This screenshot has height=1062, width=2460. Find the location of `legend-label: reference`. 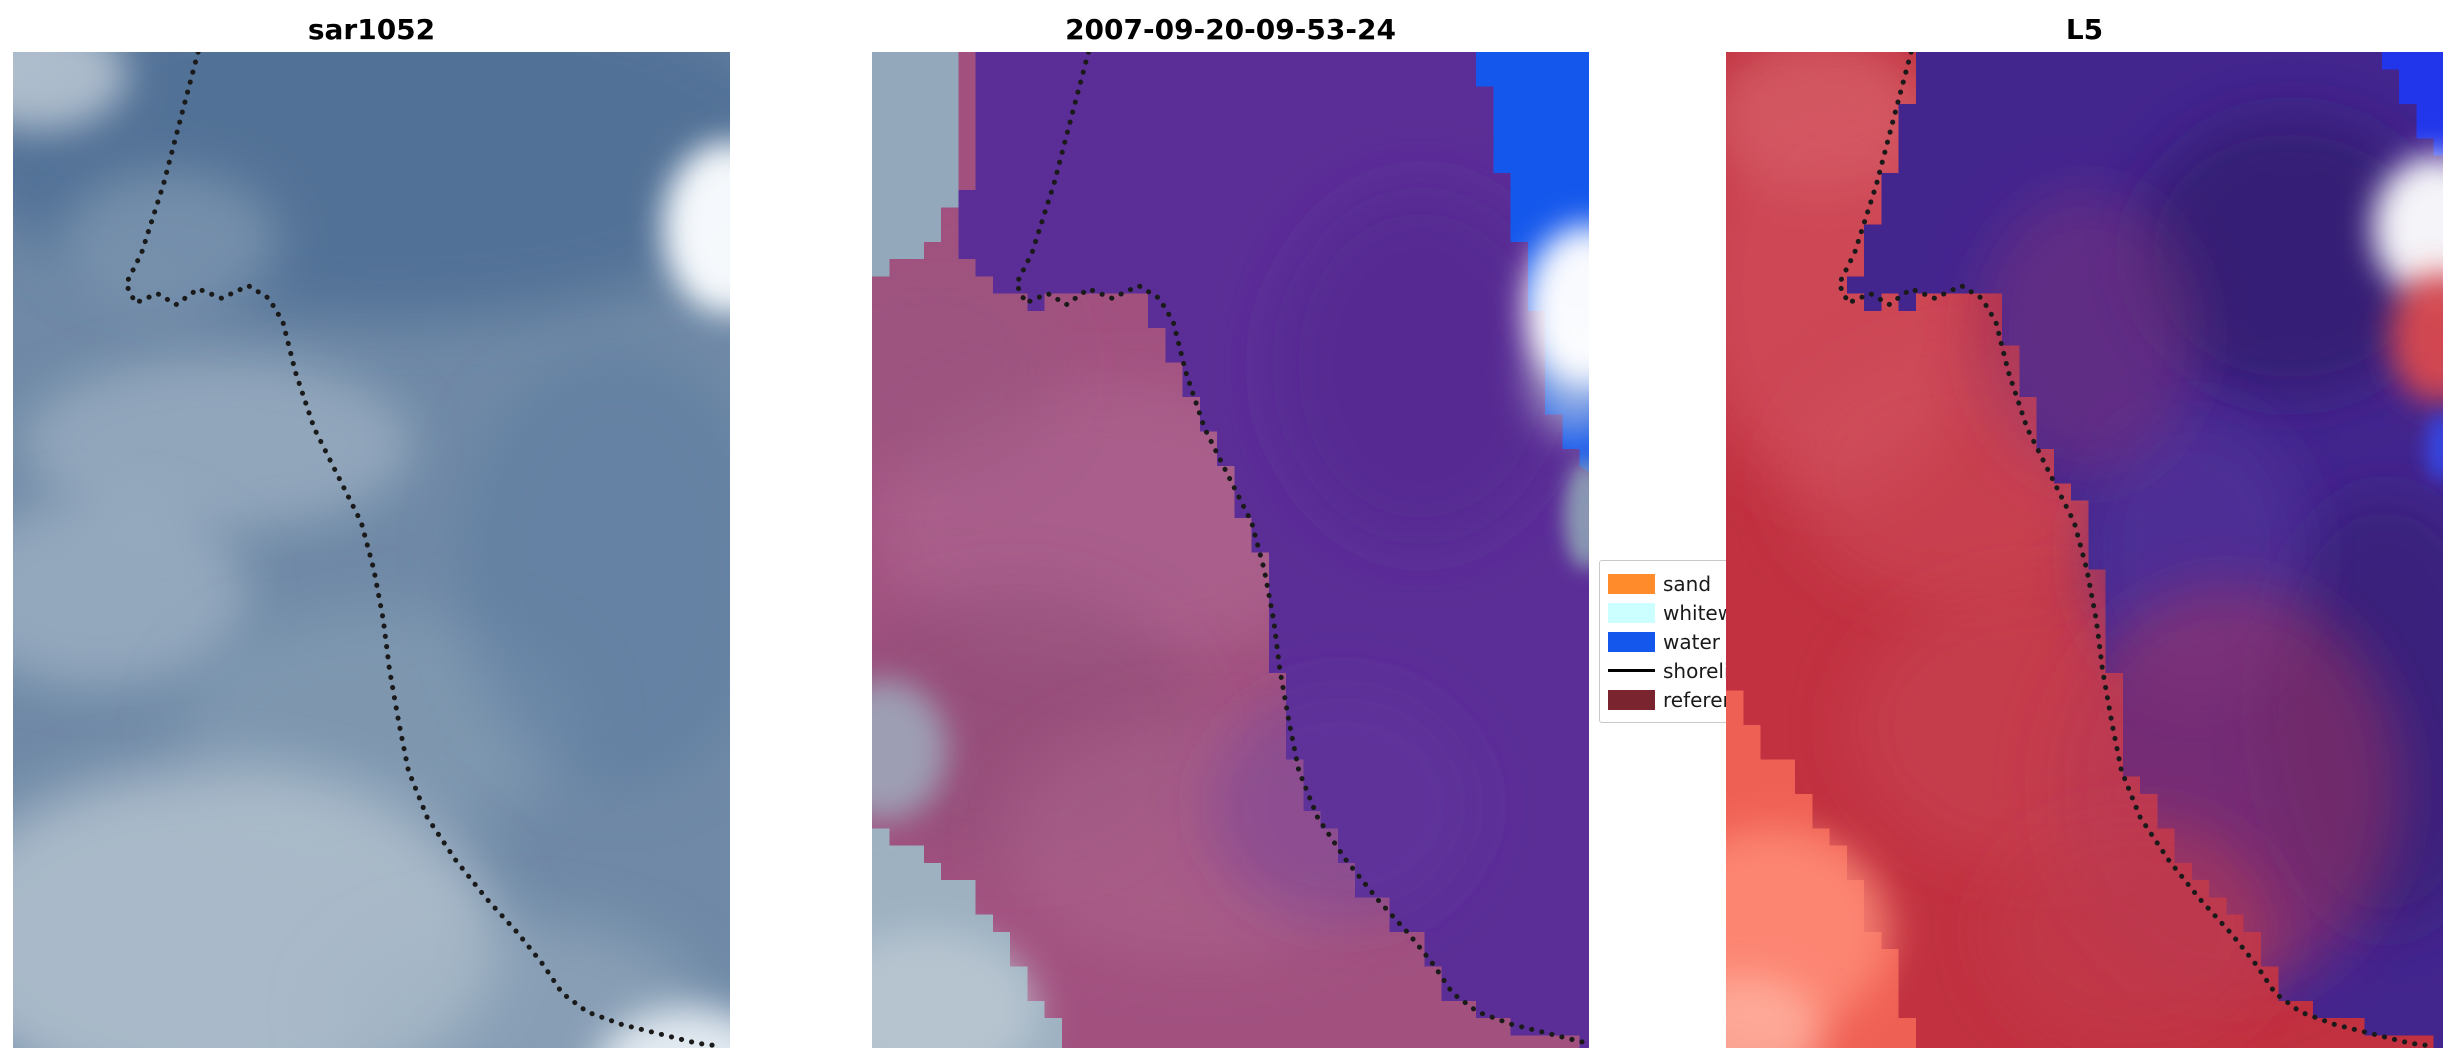

legend-label: reference is located at coordinates (1694, 699).